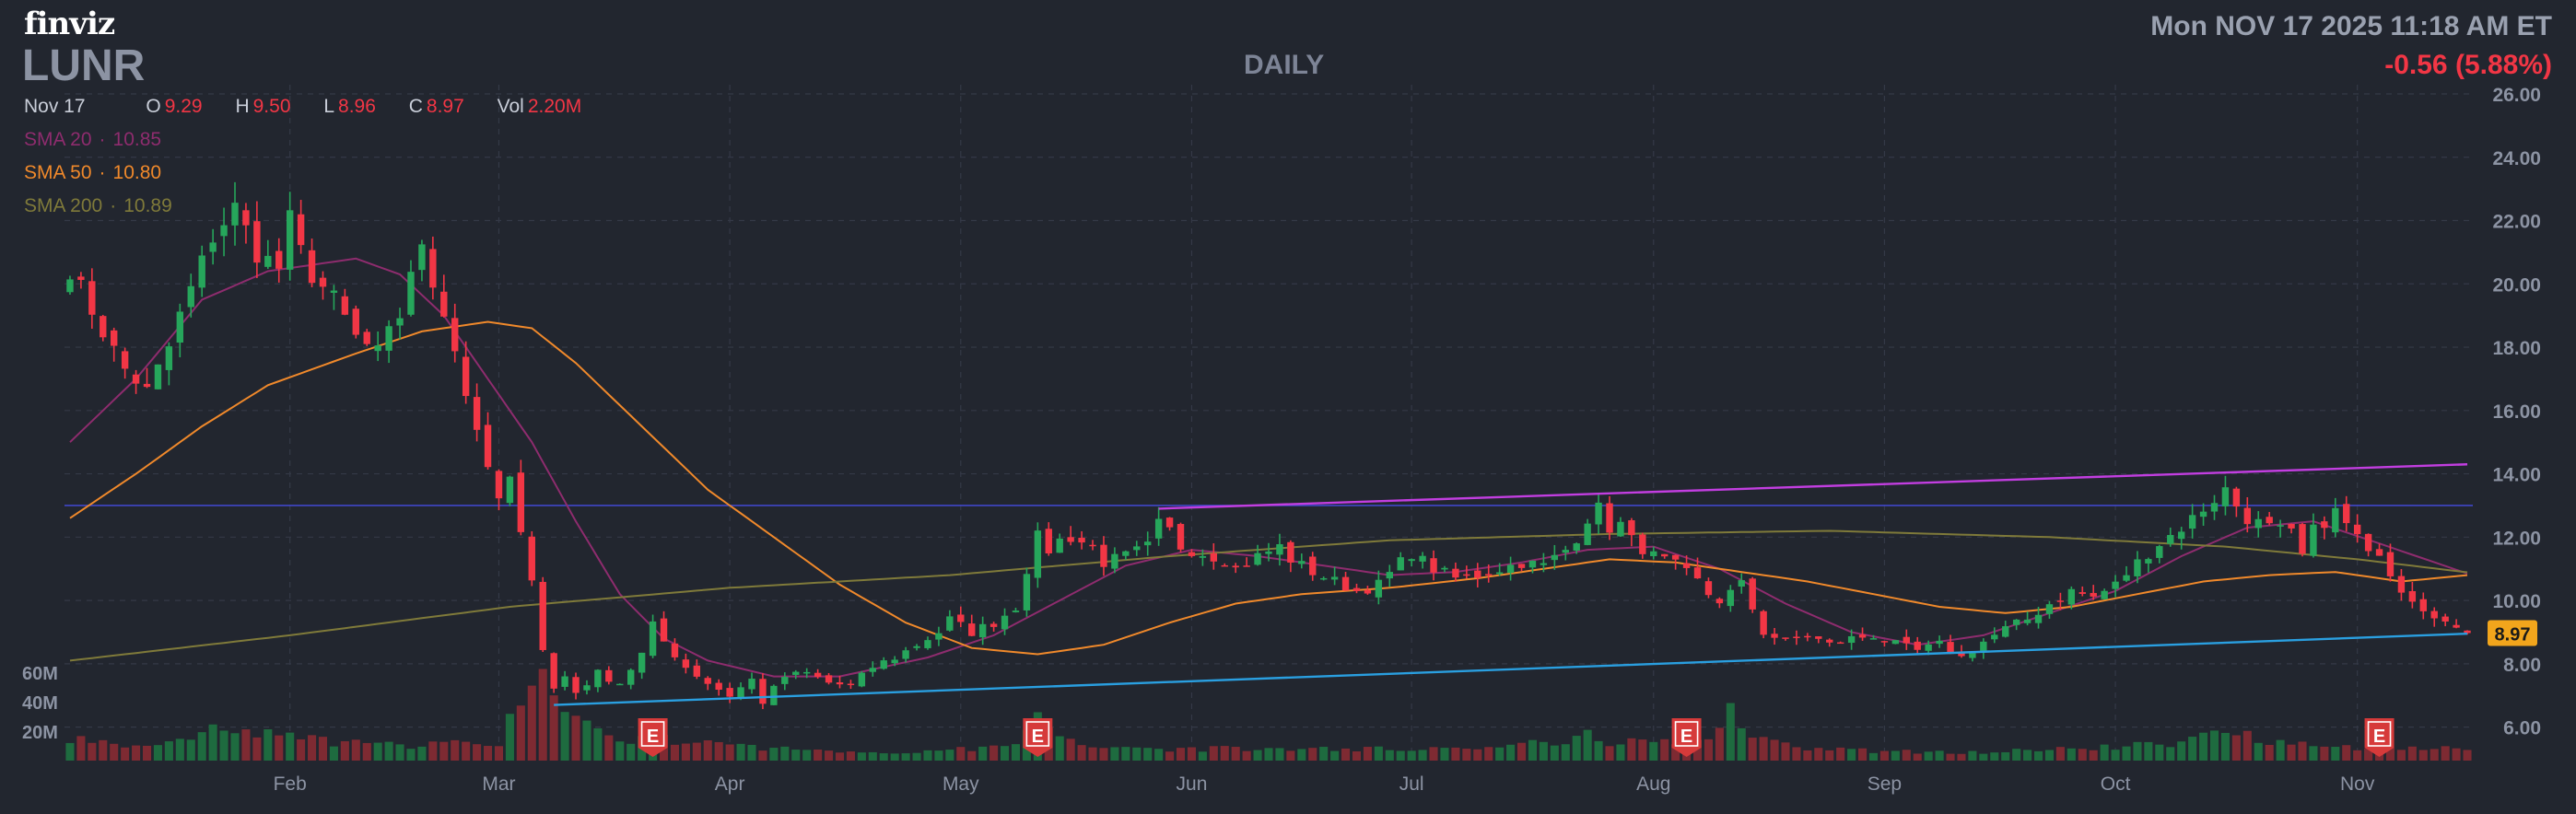 The image size is (2576, 814). Describe the element at coordinates (1268, 715) in the screenshot. I see `volume-bars` at that location.